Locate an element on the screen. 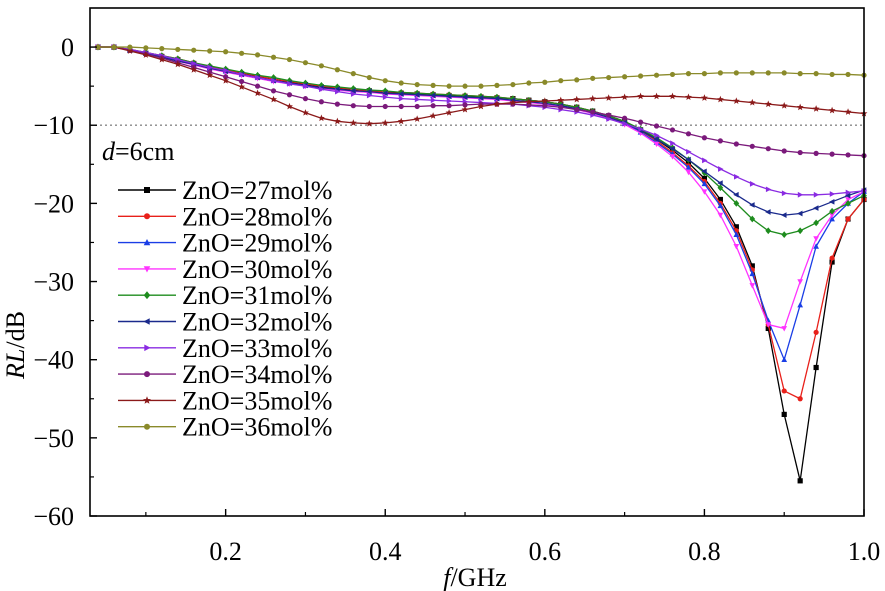 The height and width of the screenshot is (591, 885). x-axis-unit: /GHz is located at coordinates (478, 577).